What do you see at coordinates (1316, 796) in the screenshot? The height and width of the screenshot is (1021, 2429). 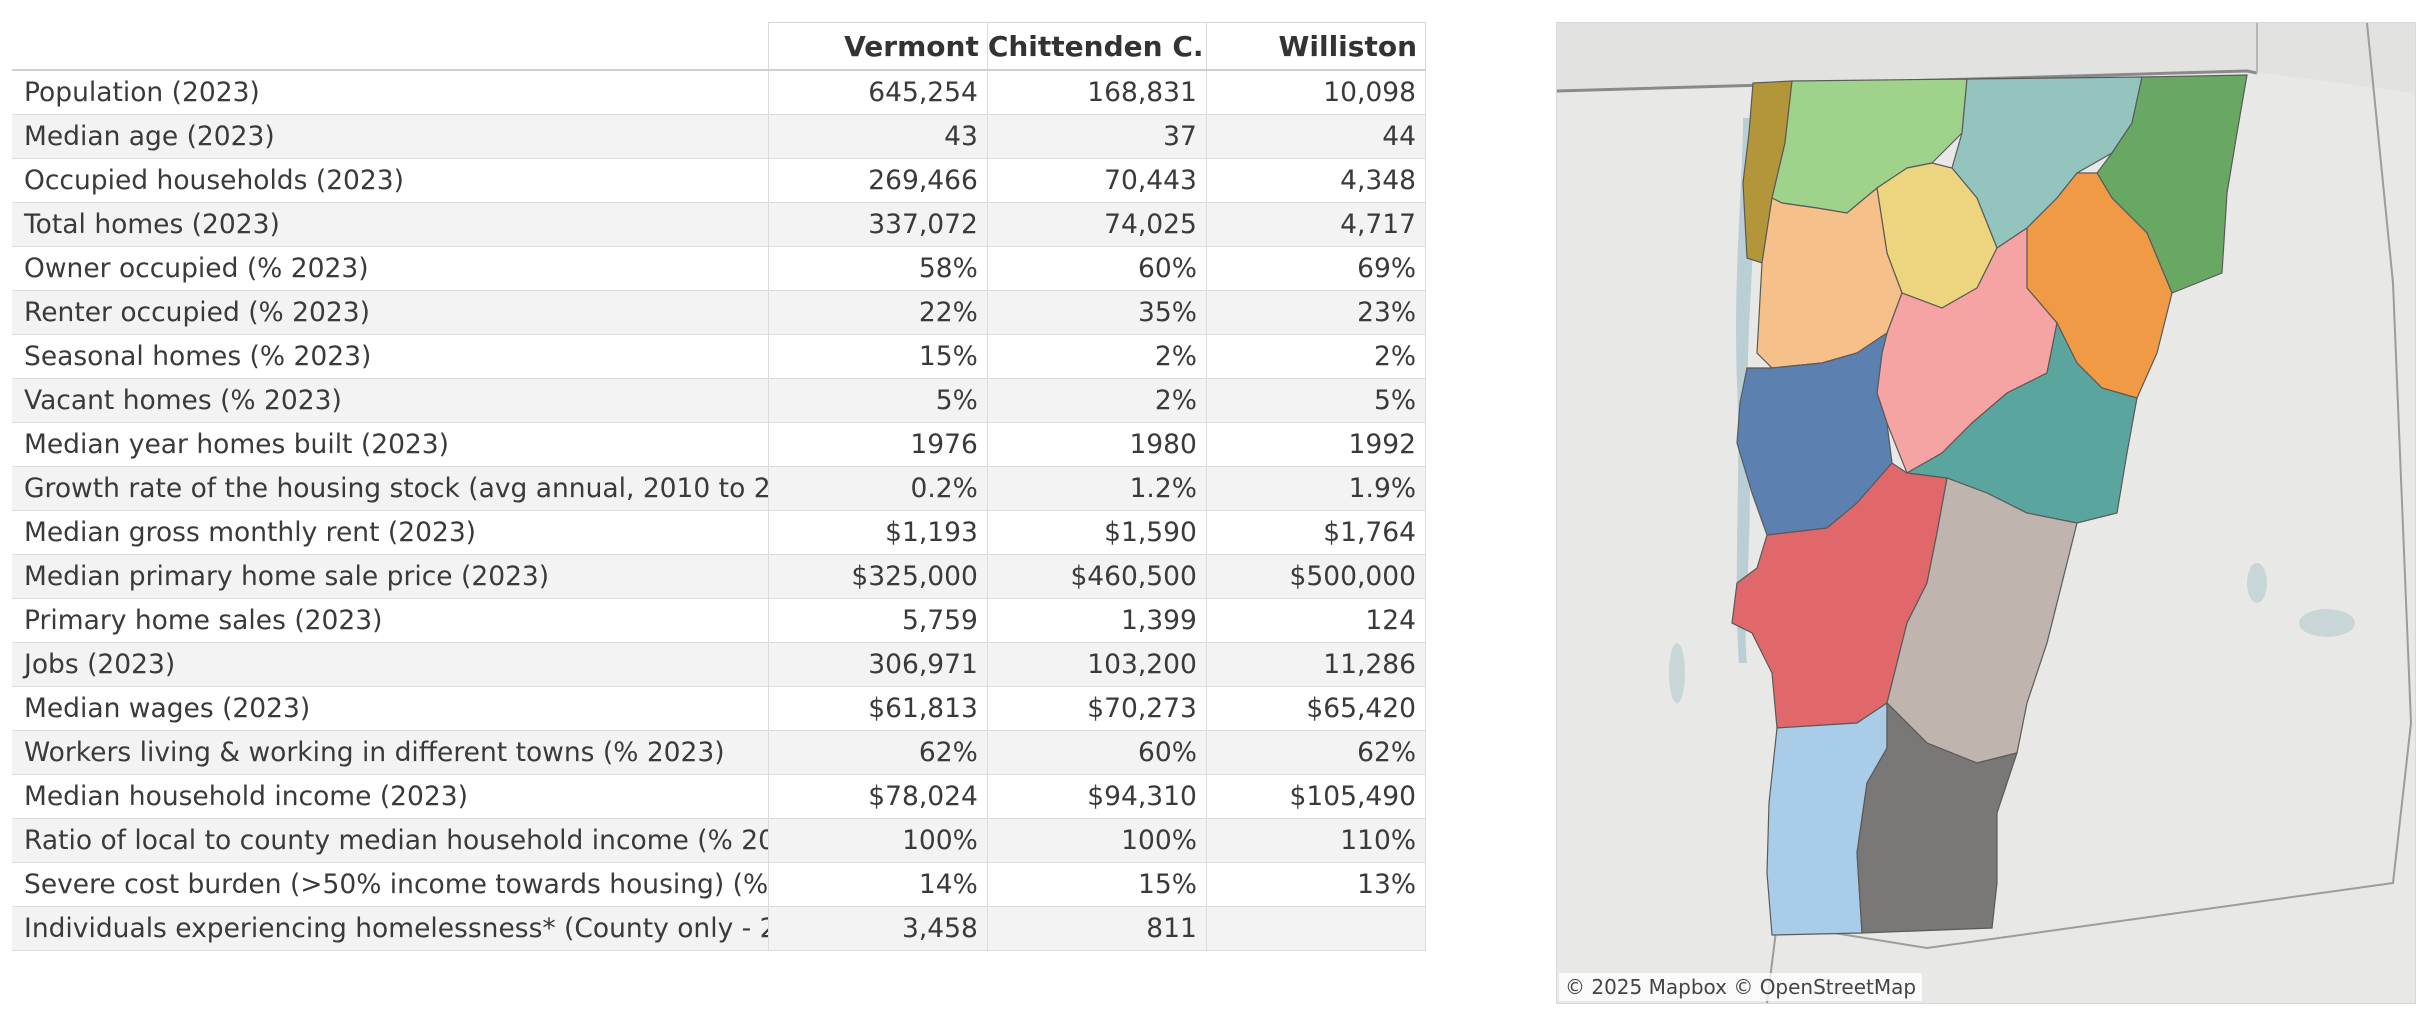 I see `cell-value: $105,490` at bounding box center [1316, 796].